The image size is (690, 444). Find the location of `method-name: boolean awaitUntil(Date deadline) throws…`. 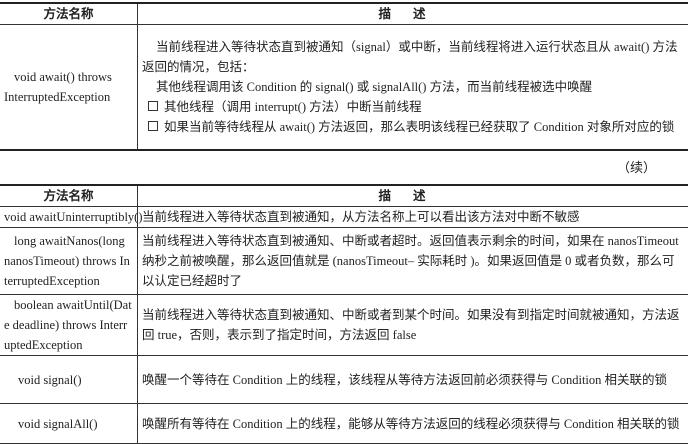

method-name: boolean awaitUntil(Date deadline) throws… is located at coordinates (69, 325).